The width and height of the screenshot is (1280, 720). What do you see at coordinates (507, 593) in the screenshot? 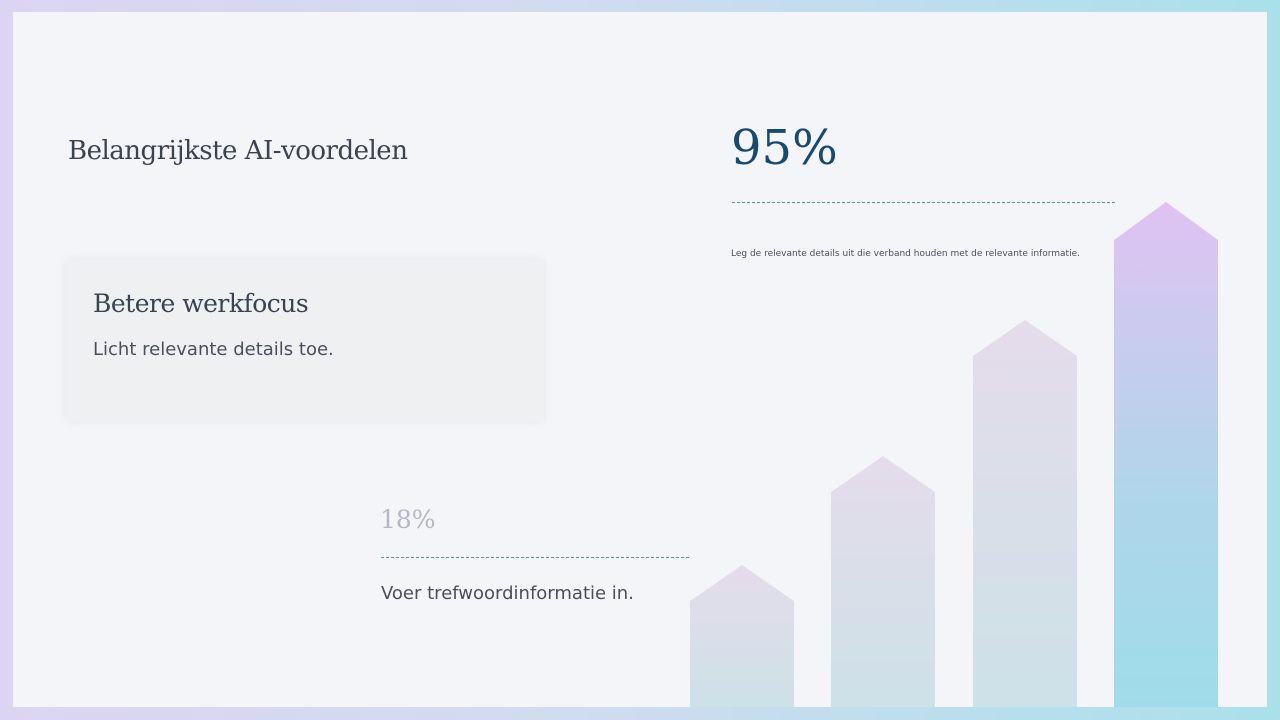
I see `secondary-stat-description: Voer trefwoordinformatie in.` at bounding box center [507, 593].